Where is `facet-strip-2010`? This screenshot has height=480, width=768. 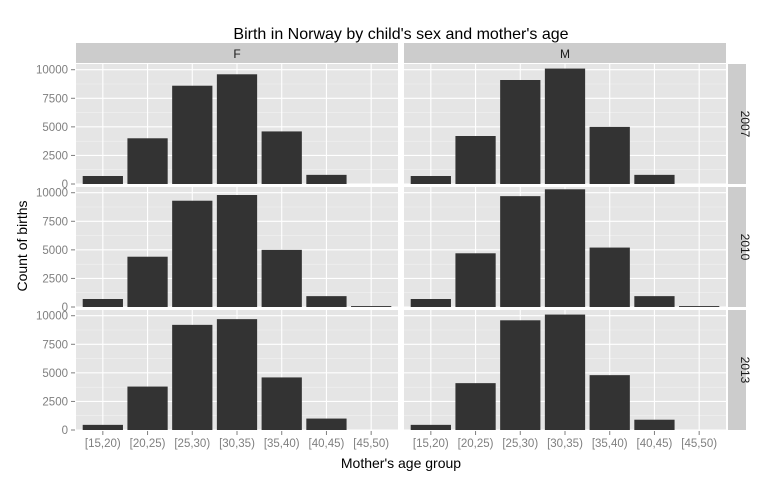 facet-strip-2010 is located at coordinates (737, 247).